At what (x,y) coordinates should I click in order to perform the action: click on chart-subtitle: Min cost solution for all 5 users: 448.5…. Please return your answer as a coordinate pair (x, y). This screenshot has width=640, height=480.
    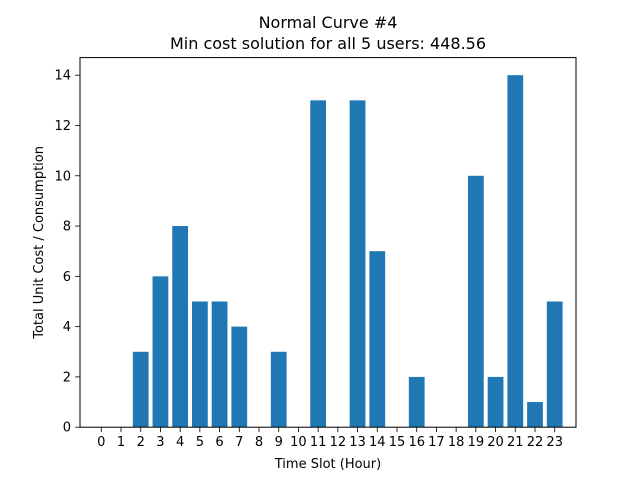
    Looking at the image, I should click on (328, 43).